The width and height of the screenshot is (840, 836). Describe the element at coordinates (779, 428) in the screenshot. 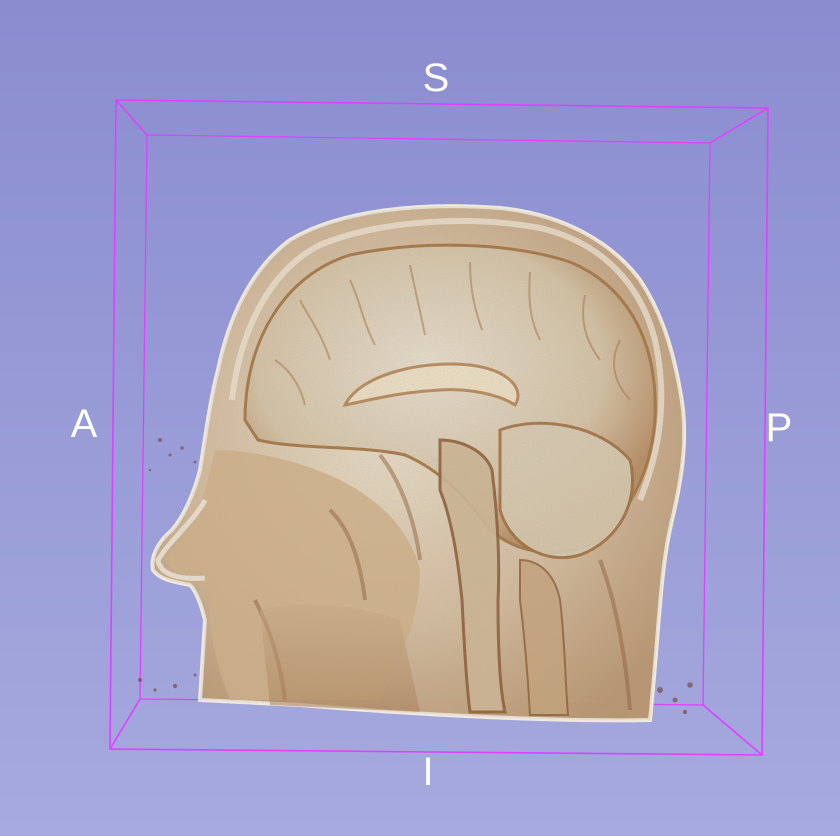

I see `orientation-label-posterior: P` at that location.